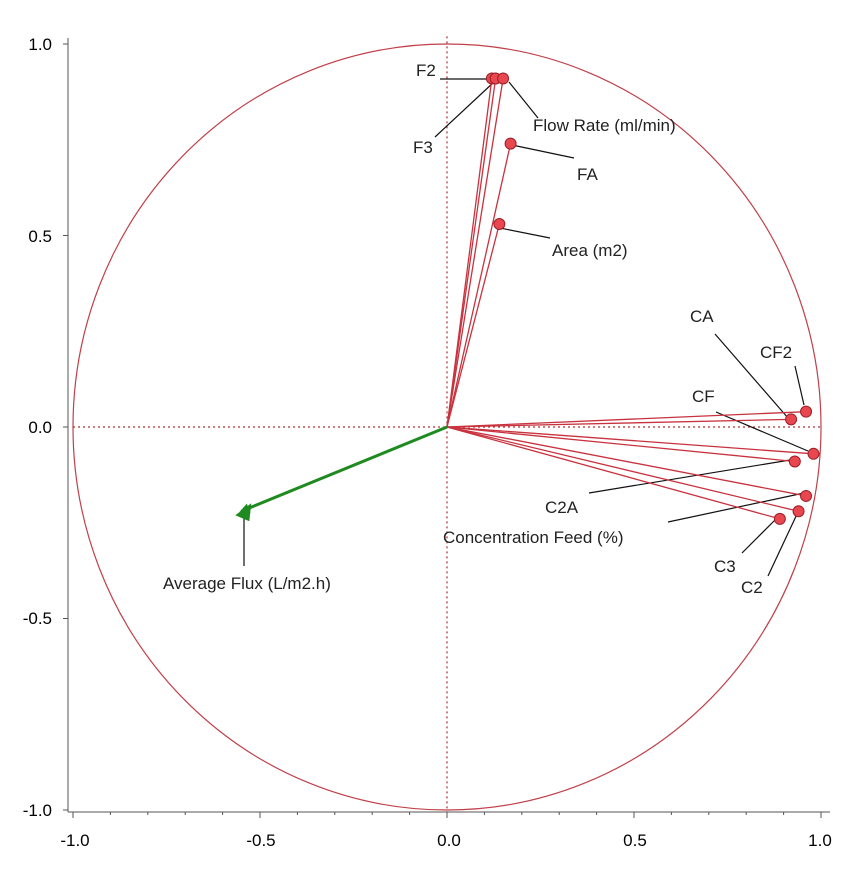  Describe the element at coordinates (423, 147) in the screenshot. I see `var-label-f3: F3` at that location.